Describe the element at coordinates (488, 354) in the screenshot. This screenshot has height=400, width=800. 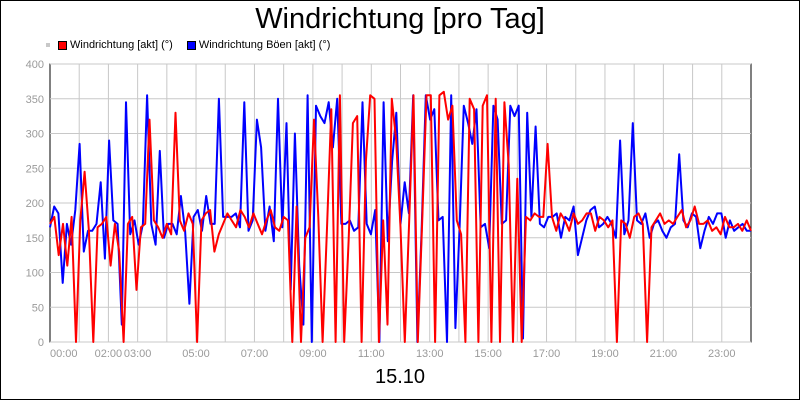
I see `x-tick-label: 15:00` at that location.